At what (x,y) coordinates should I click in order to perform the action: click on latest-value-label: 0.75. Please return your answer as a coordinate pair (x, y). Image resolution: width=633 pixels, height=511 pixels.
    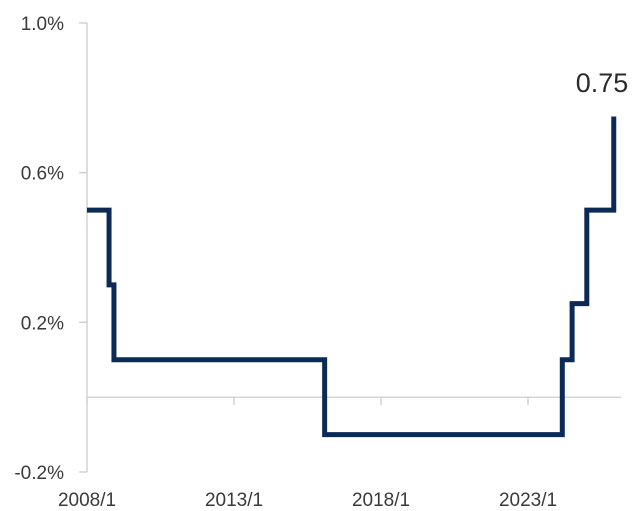
    Looking at the image, I should click on (602, 83).